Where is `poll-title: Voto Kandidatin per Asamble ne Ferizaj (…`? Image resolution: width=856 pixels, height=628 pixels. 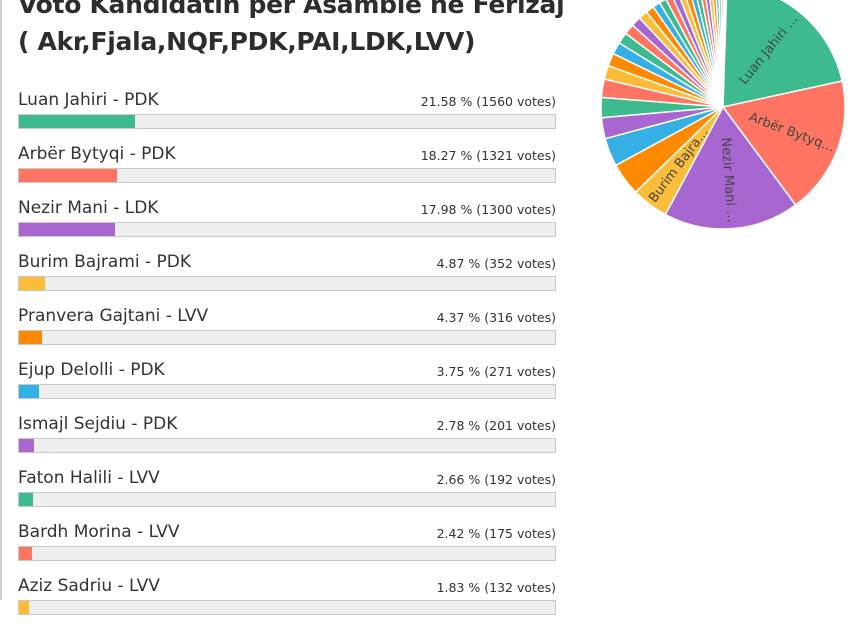
poll-title: Voto Kandidatin per Asamble ne Ferizaj (… is located at coordinates (291, 28).